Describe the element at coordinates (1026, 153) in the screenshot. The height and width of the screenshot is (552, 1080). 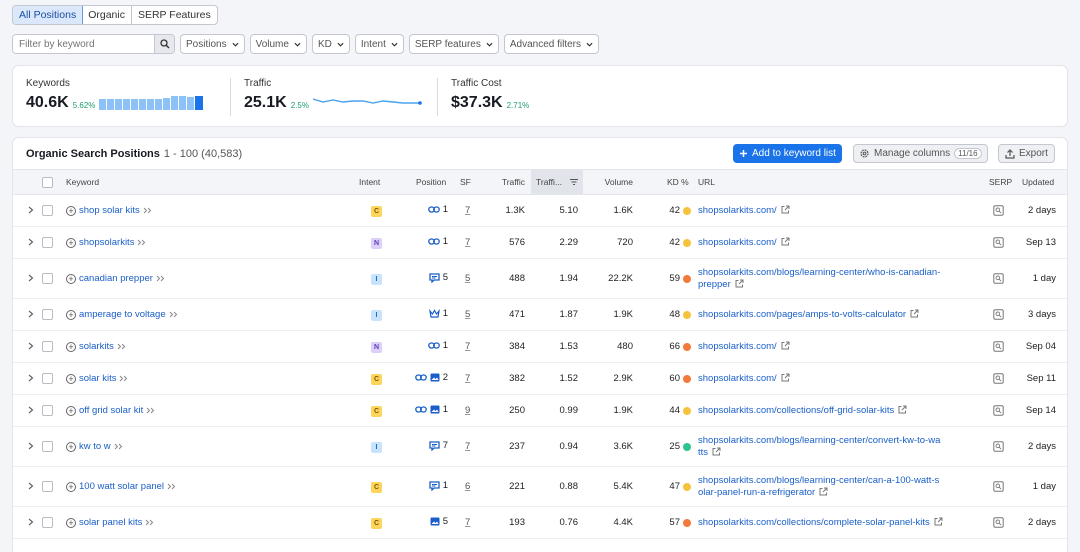
I see `export-button: Export` at that location.